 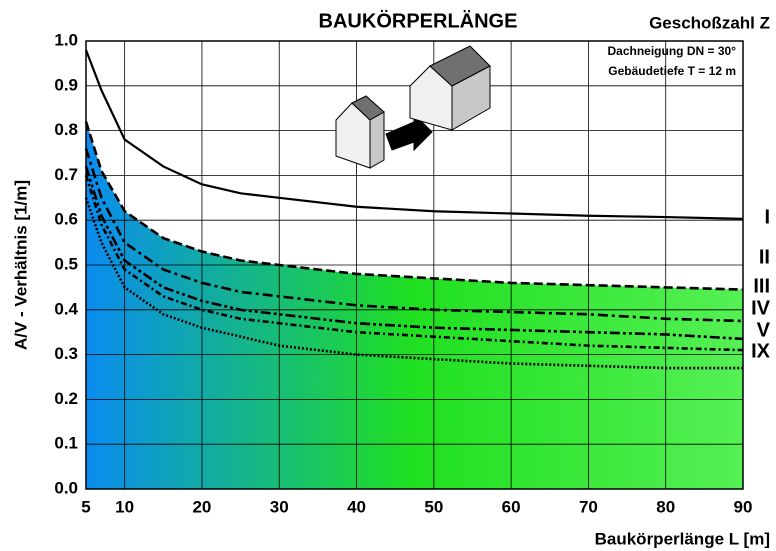 I want to click on chart-title: BAUKÖRPERLÄNGE, so click(x=418, y=20).